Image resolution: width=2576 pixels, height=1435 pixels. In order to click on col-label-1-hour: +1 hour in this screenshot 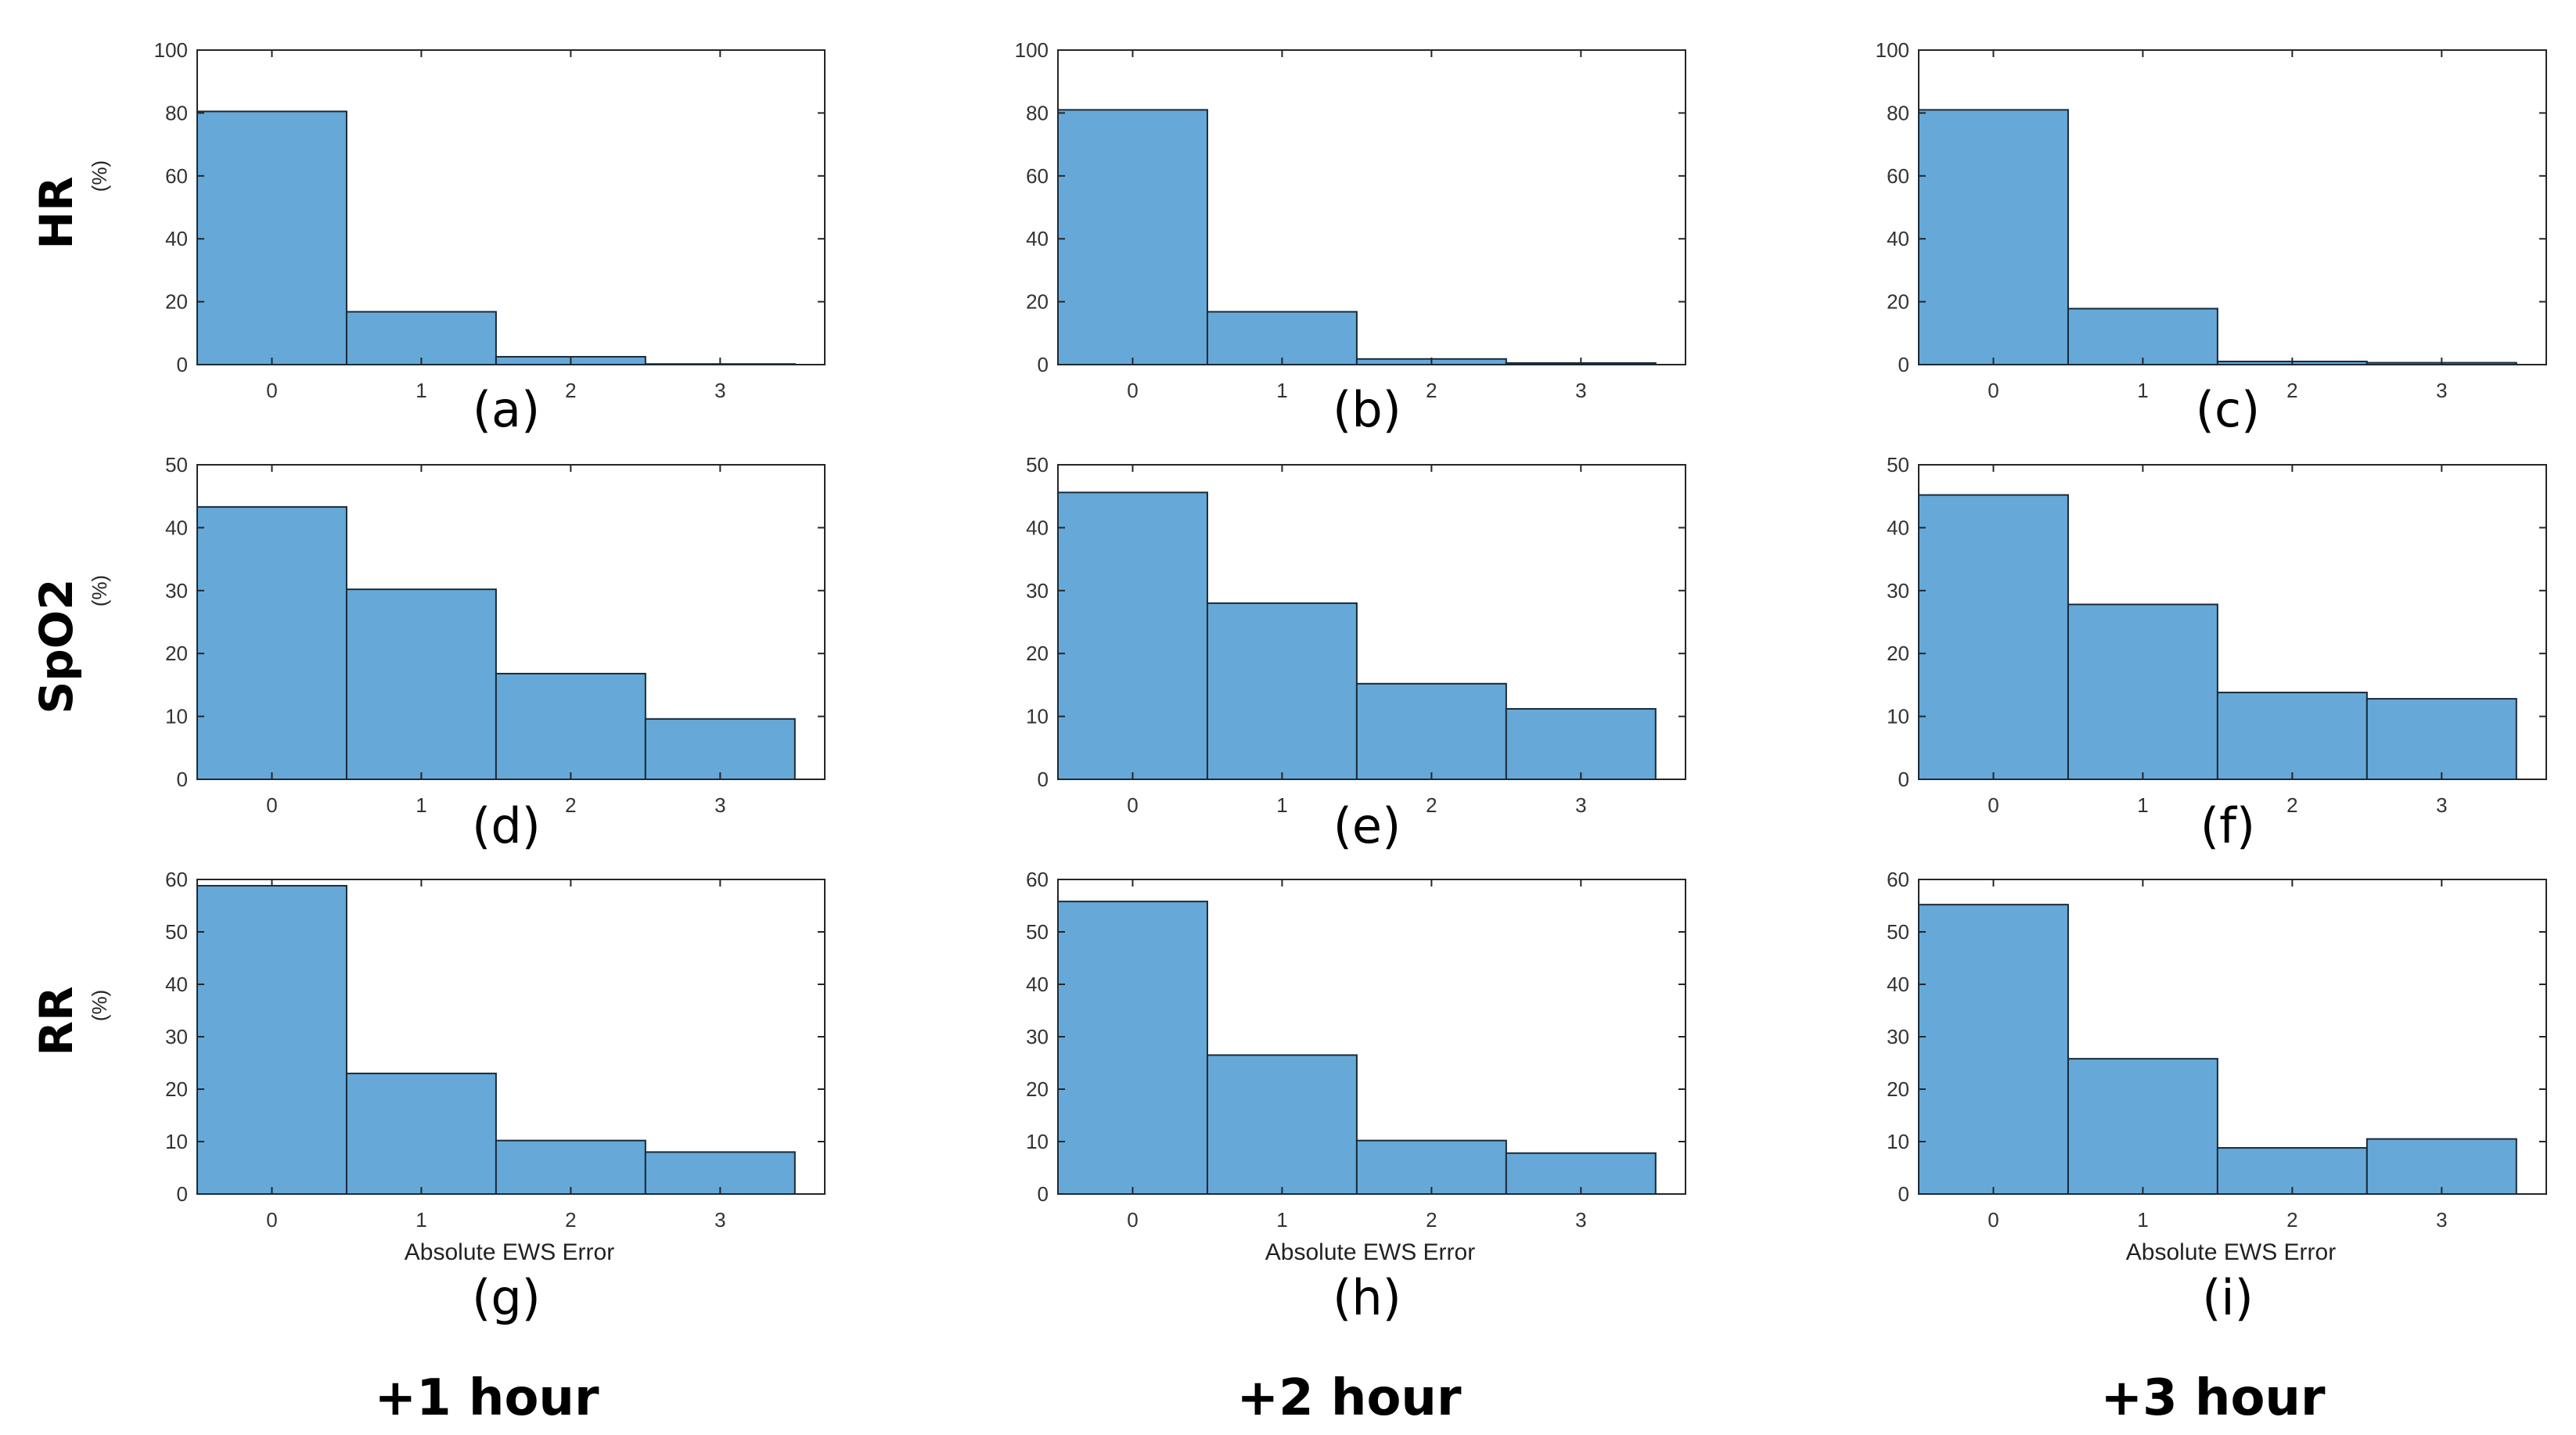, I will do `click(486, 1398)`.